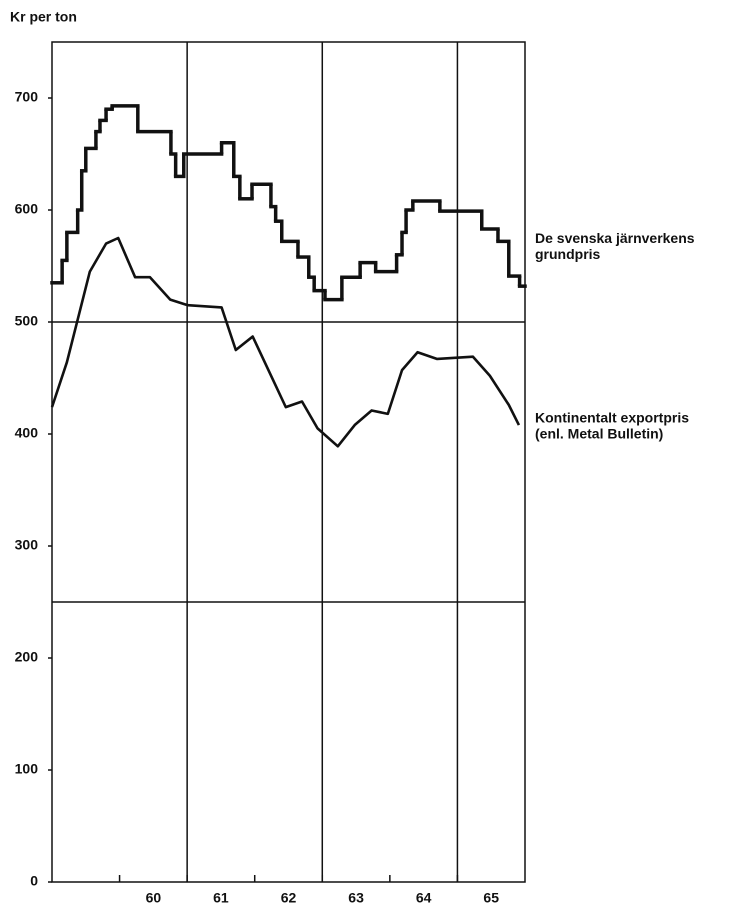  What do you see at coordinates (27, 209) in the screenshot?
I see `y-tick-label: 600` at bounding box center [27, 209].